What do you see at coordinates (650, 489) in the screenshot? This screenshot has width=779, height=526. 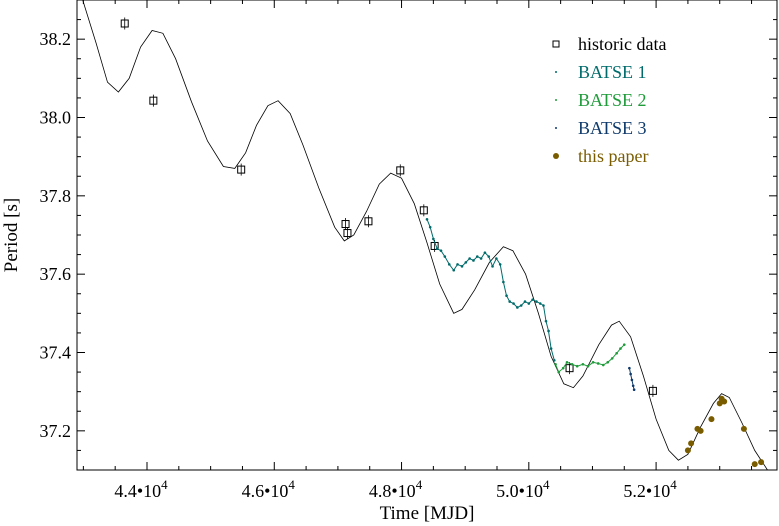 I see `x-tick-label: 5.2•104` at bounding box center [650, 489].